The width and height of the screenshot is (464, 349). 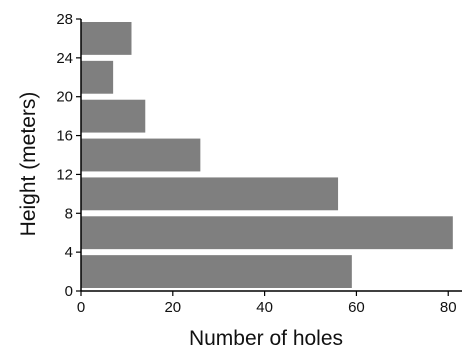 I want to click on y-tick-label: 28, so click(x=64, y=19).